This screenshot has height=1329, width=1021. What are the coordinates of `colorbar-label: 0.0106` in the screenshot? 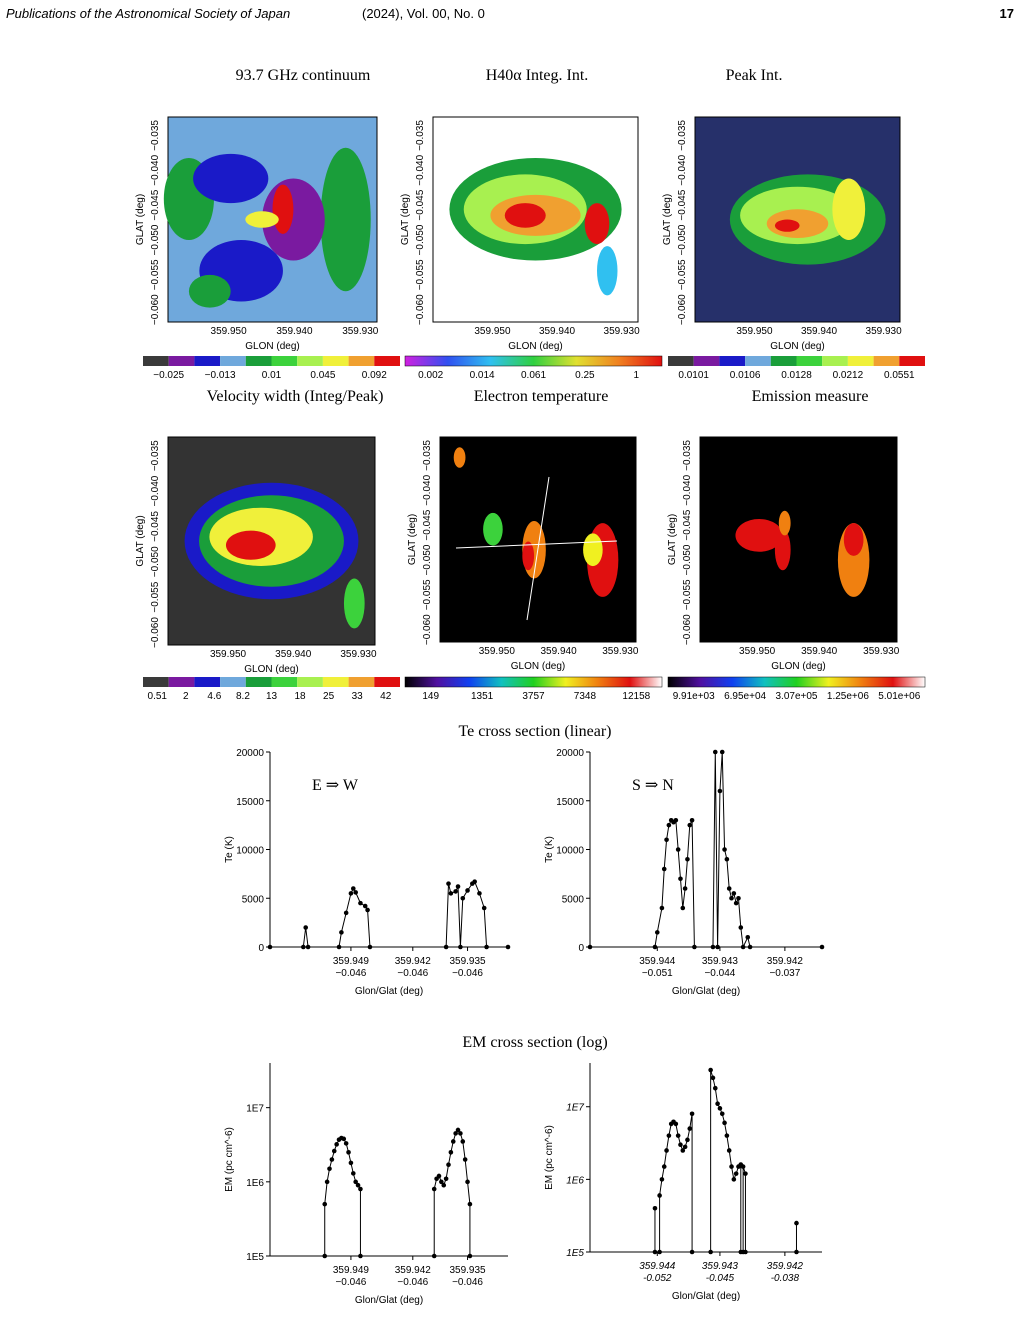 It's located at (745, 375).